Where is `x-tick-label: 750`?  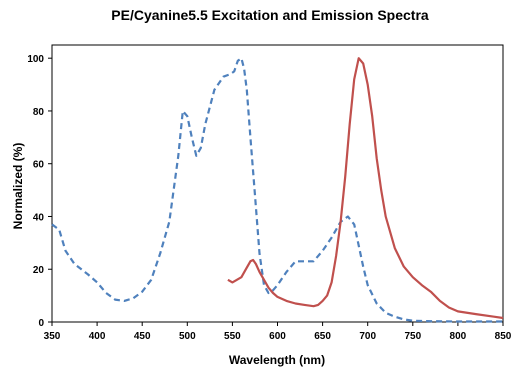
x-tick-label: 750 is located at coordinates (412, 336).